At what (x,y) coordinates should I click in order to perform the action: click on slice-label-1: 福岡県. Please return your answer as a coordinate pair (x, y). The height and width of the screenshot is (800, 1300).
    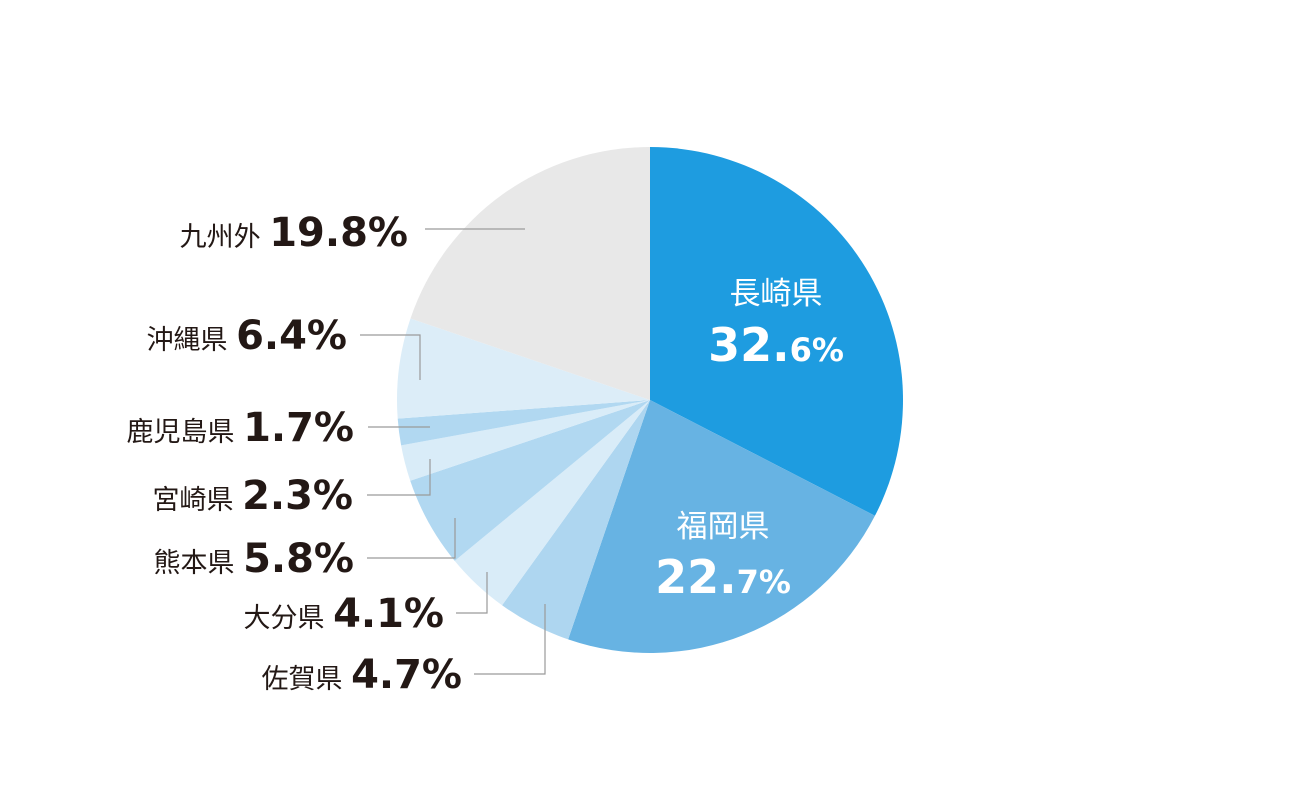
    Looking at the image, I should click on (723, 527).